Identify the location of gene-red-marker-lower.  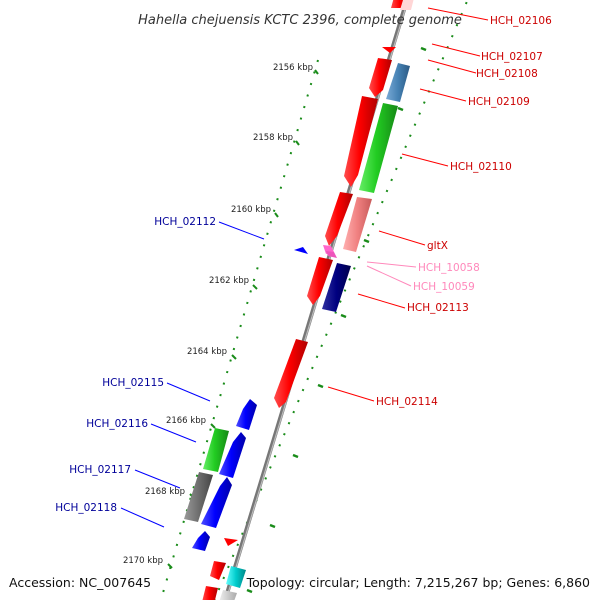
(231, 542).